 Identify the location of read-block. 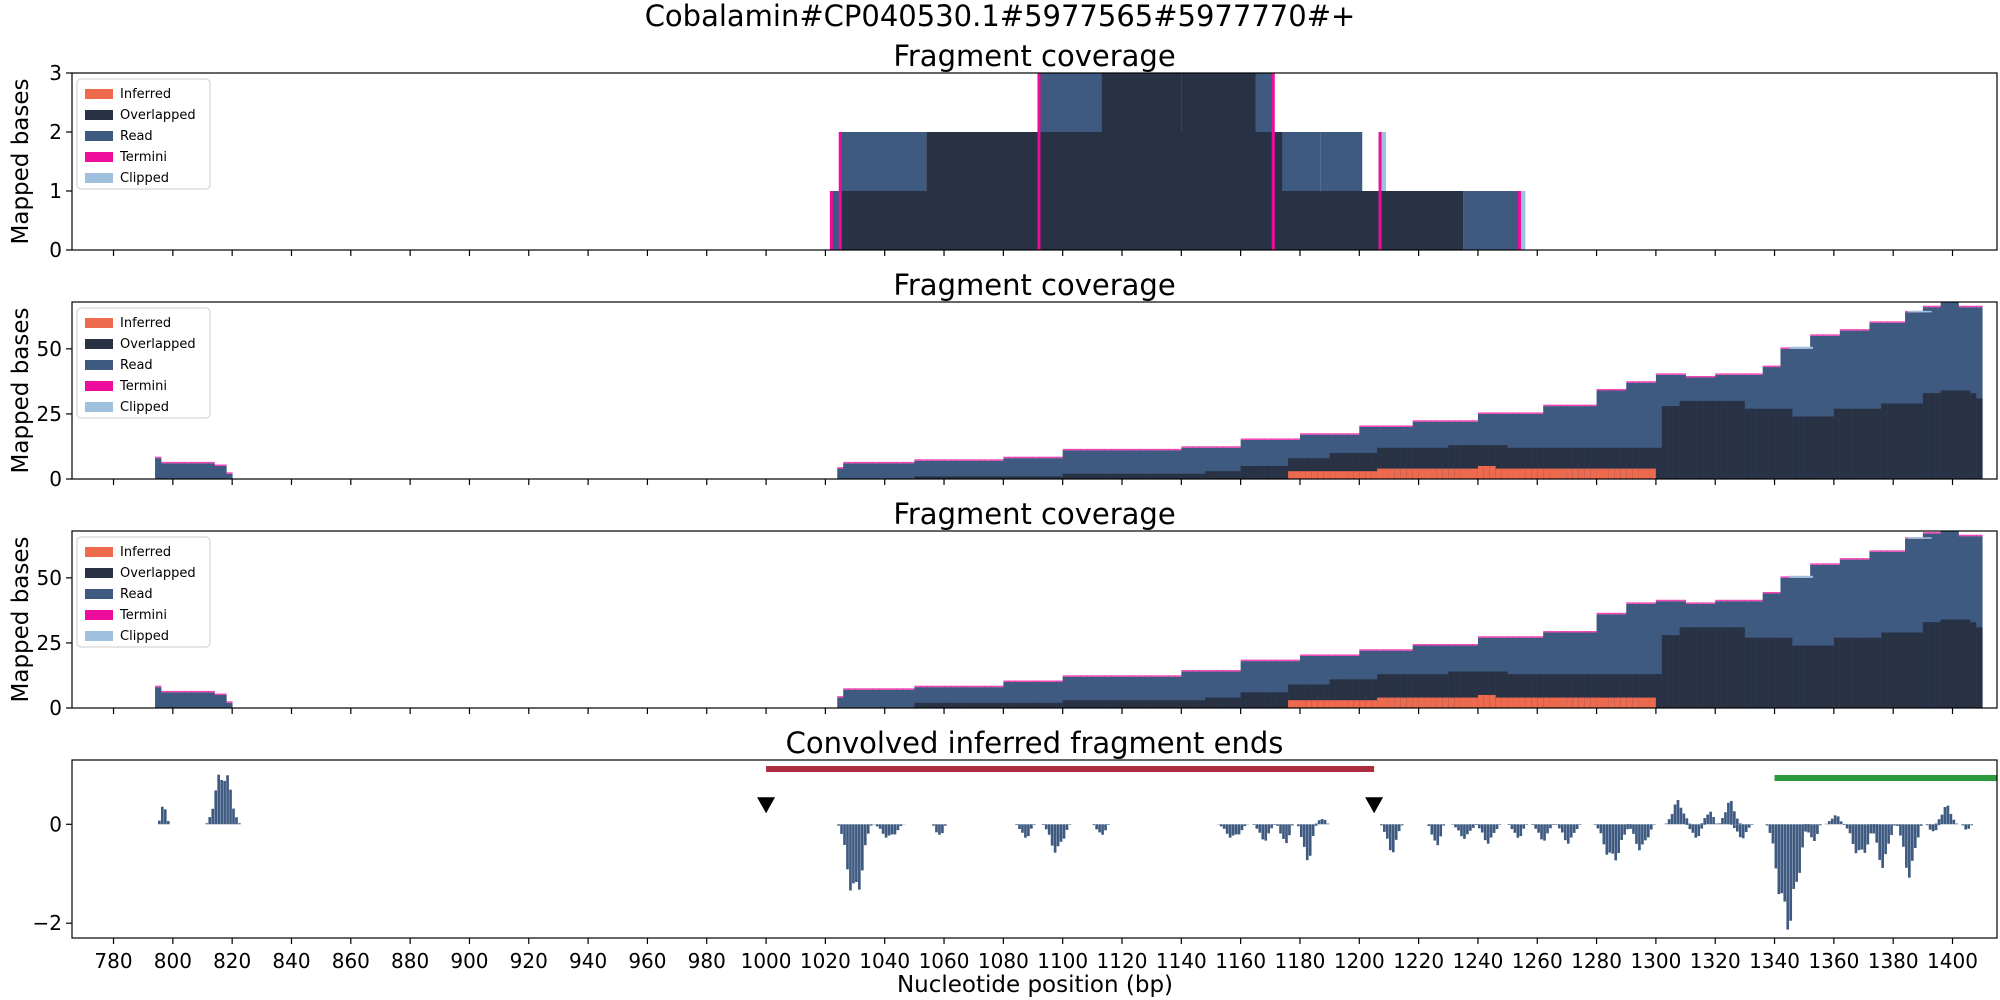
(1491, 220).